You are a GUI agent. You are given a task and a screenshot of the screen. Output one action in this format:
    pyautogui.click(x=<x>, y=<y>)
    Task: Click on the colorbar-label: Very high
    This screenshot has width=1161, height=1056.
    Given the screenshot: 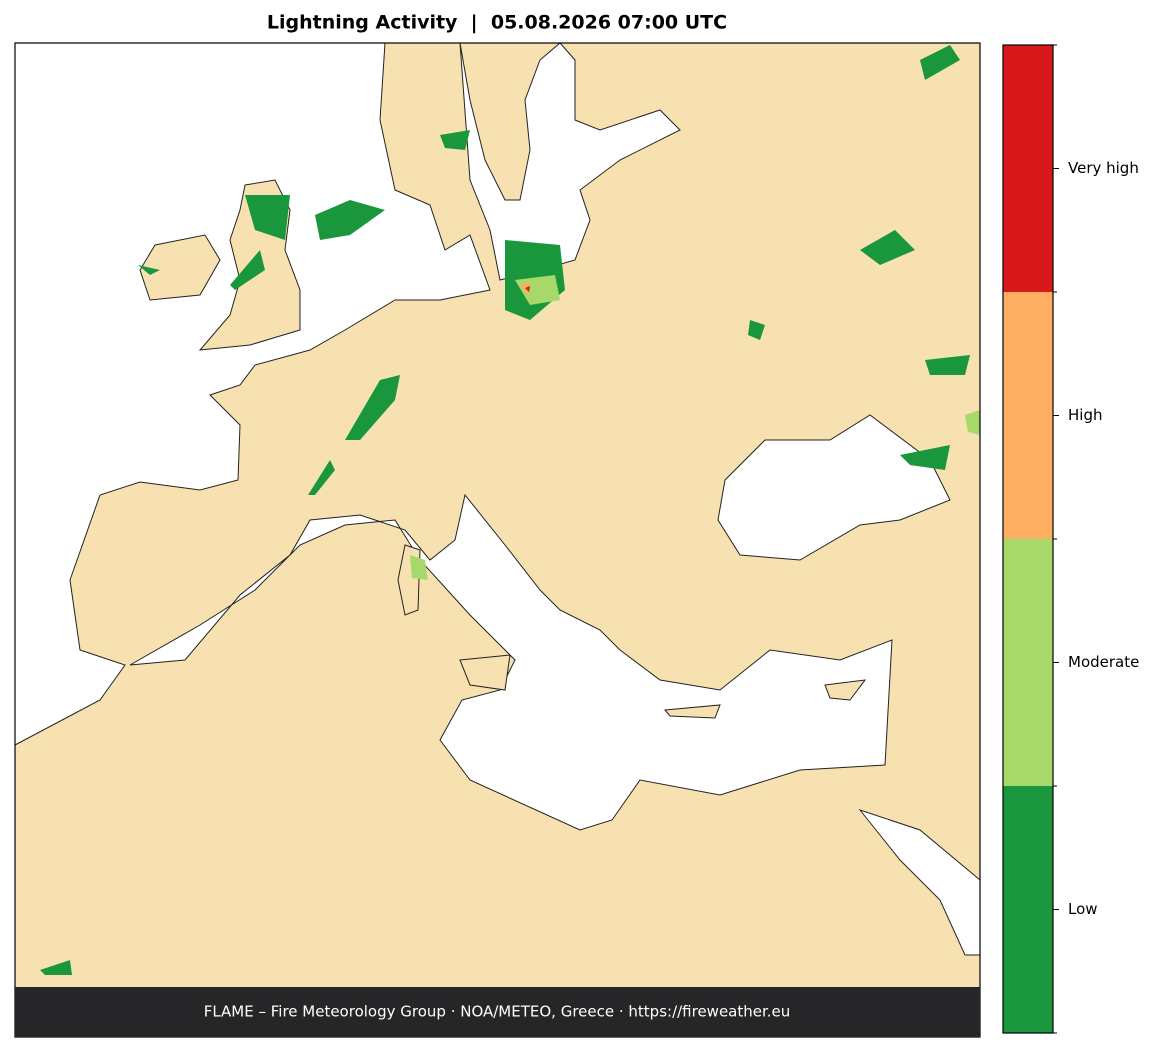 What is the action you would take?
    pyautogui.click(x=1103, y=168)
    